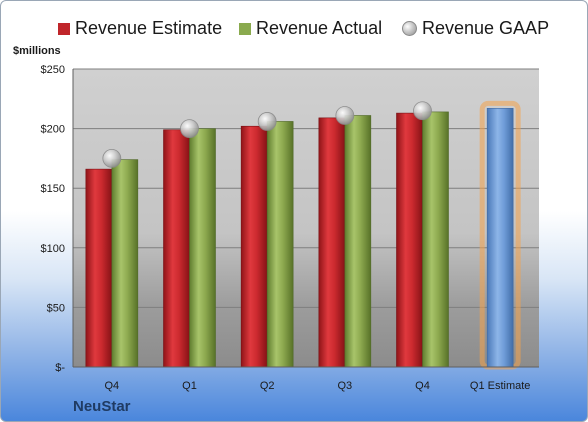  Describe the element at coordinates (53, 70) in the screenshot. I see `y-tick-label: $250` at that location.